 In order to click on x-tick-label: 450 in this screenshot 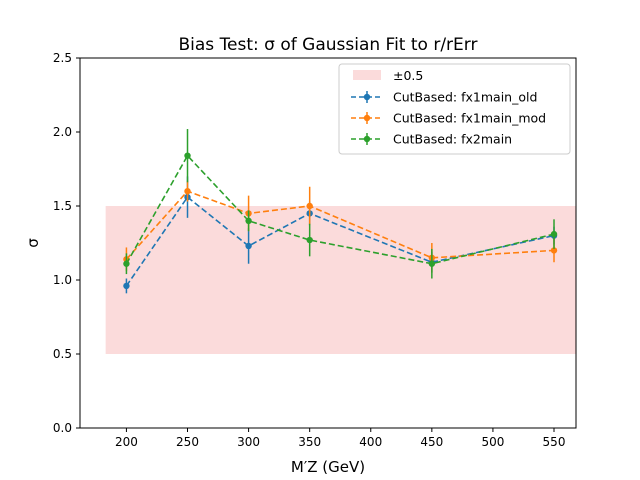, I will do `click(431, 442)`.